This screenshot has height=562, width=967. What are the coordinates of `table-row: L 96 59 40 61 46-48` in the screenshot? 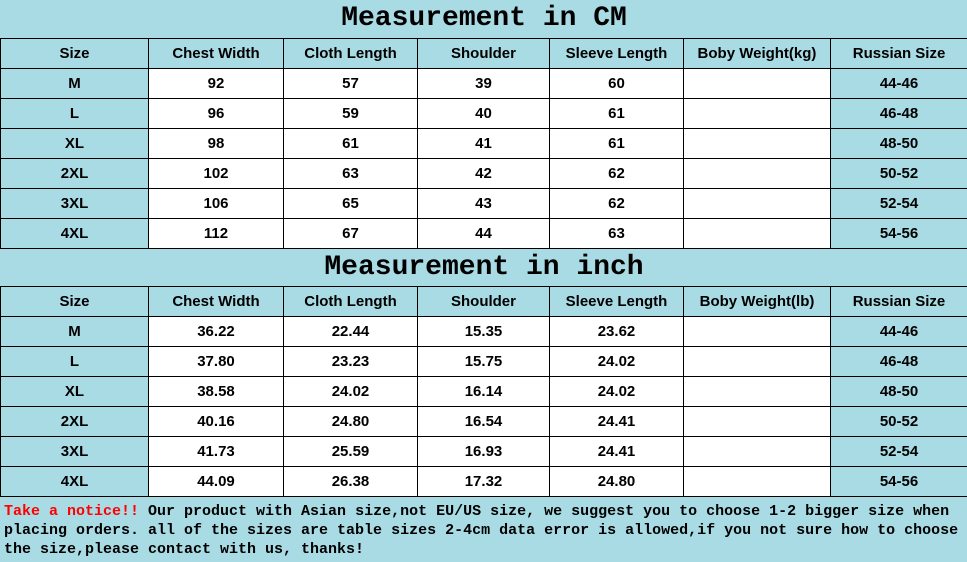 It's located at (483, 113).